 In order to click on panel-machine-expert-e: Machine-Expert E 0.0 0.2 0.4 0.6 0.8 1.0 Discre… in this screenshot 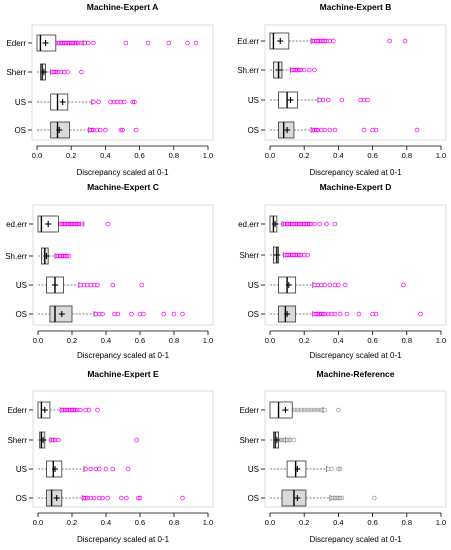, I will do `click(110, 456)`.